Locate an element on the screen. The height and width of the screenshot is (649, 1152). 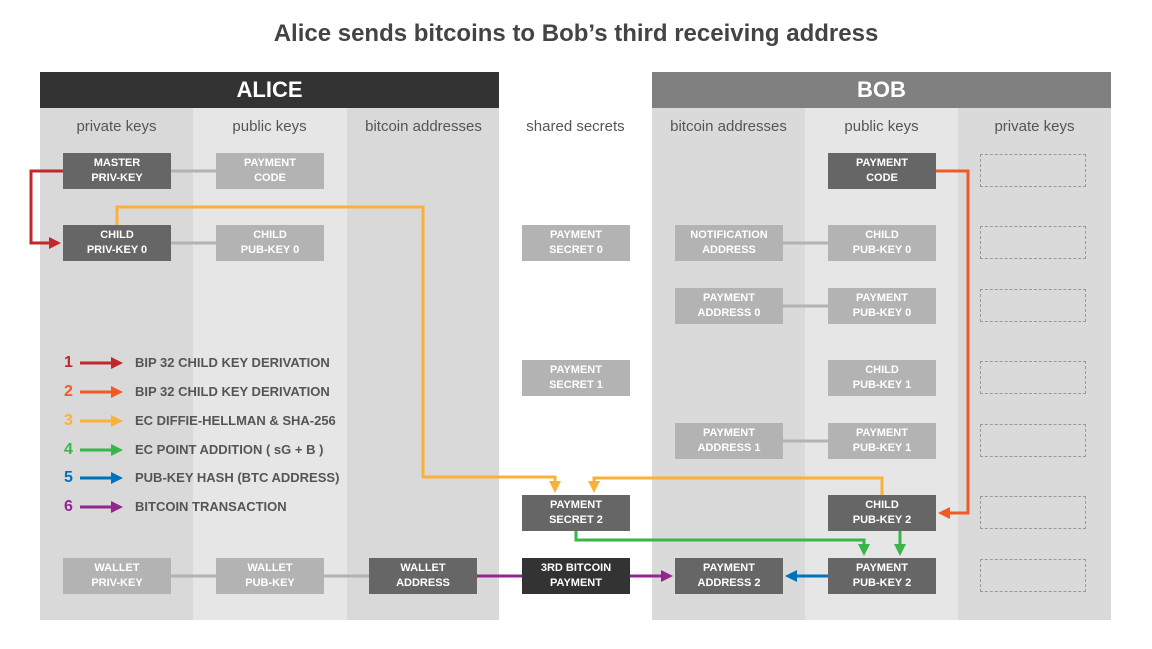
alice-wallet-privkey: WALLET PRIV-KEY is located at coordinates (117, 576).